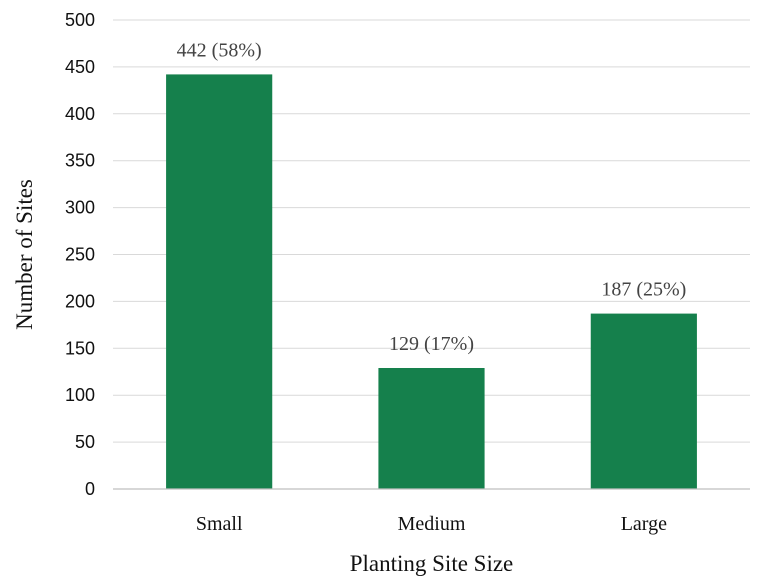  I want to click on y-tick-label: 300, so click(80, 208).